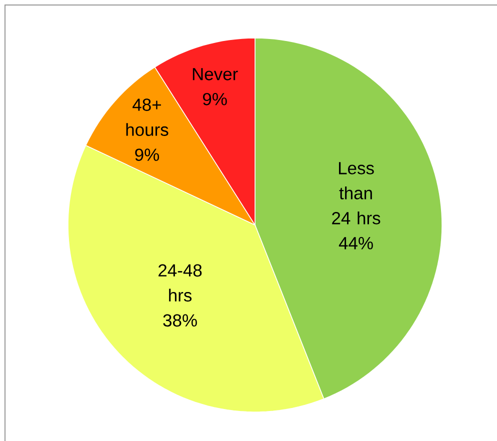 This screenshot has width=497, height=441. What do you see at coordinates (356, 193) in the screenshot?
I see `slice-label: Less than 24 hrs` at bounding box center [356, 193].